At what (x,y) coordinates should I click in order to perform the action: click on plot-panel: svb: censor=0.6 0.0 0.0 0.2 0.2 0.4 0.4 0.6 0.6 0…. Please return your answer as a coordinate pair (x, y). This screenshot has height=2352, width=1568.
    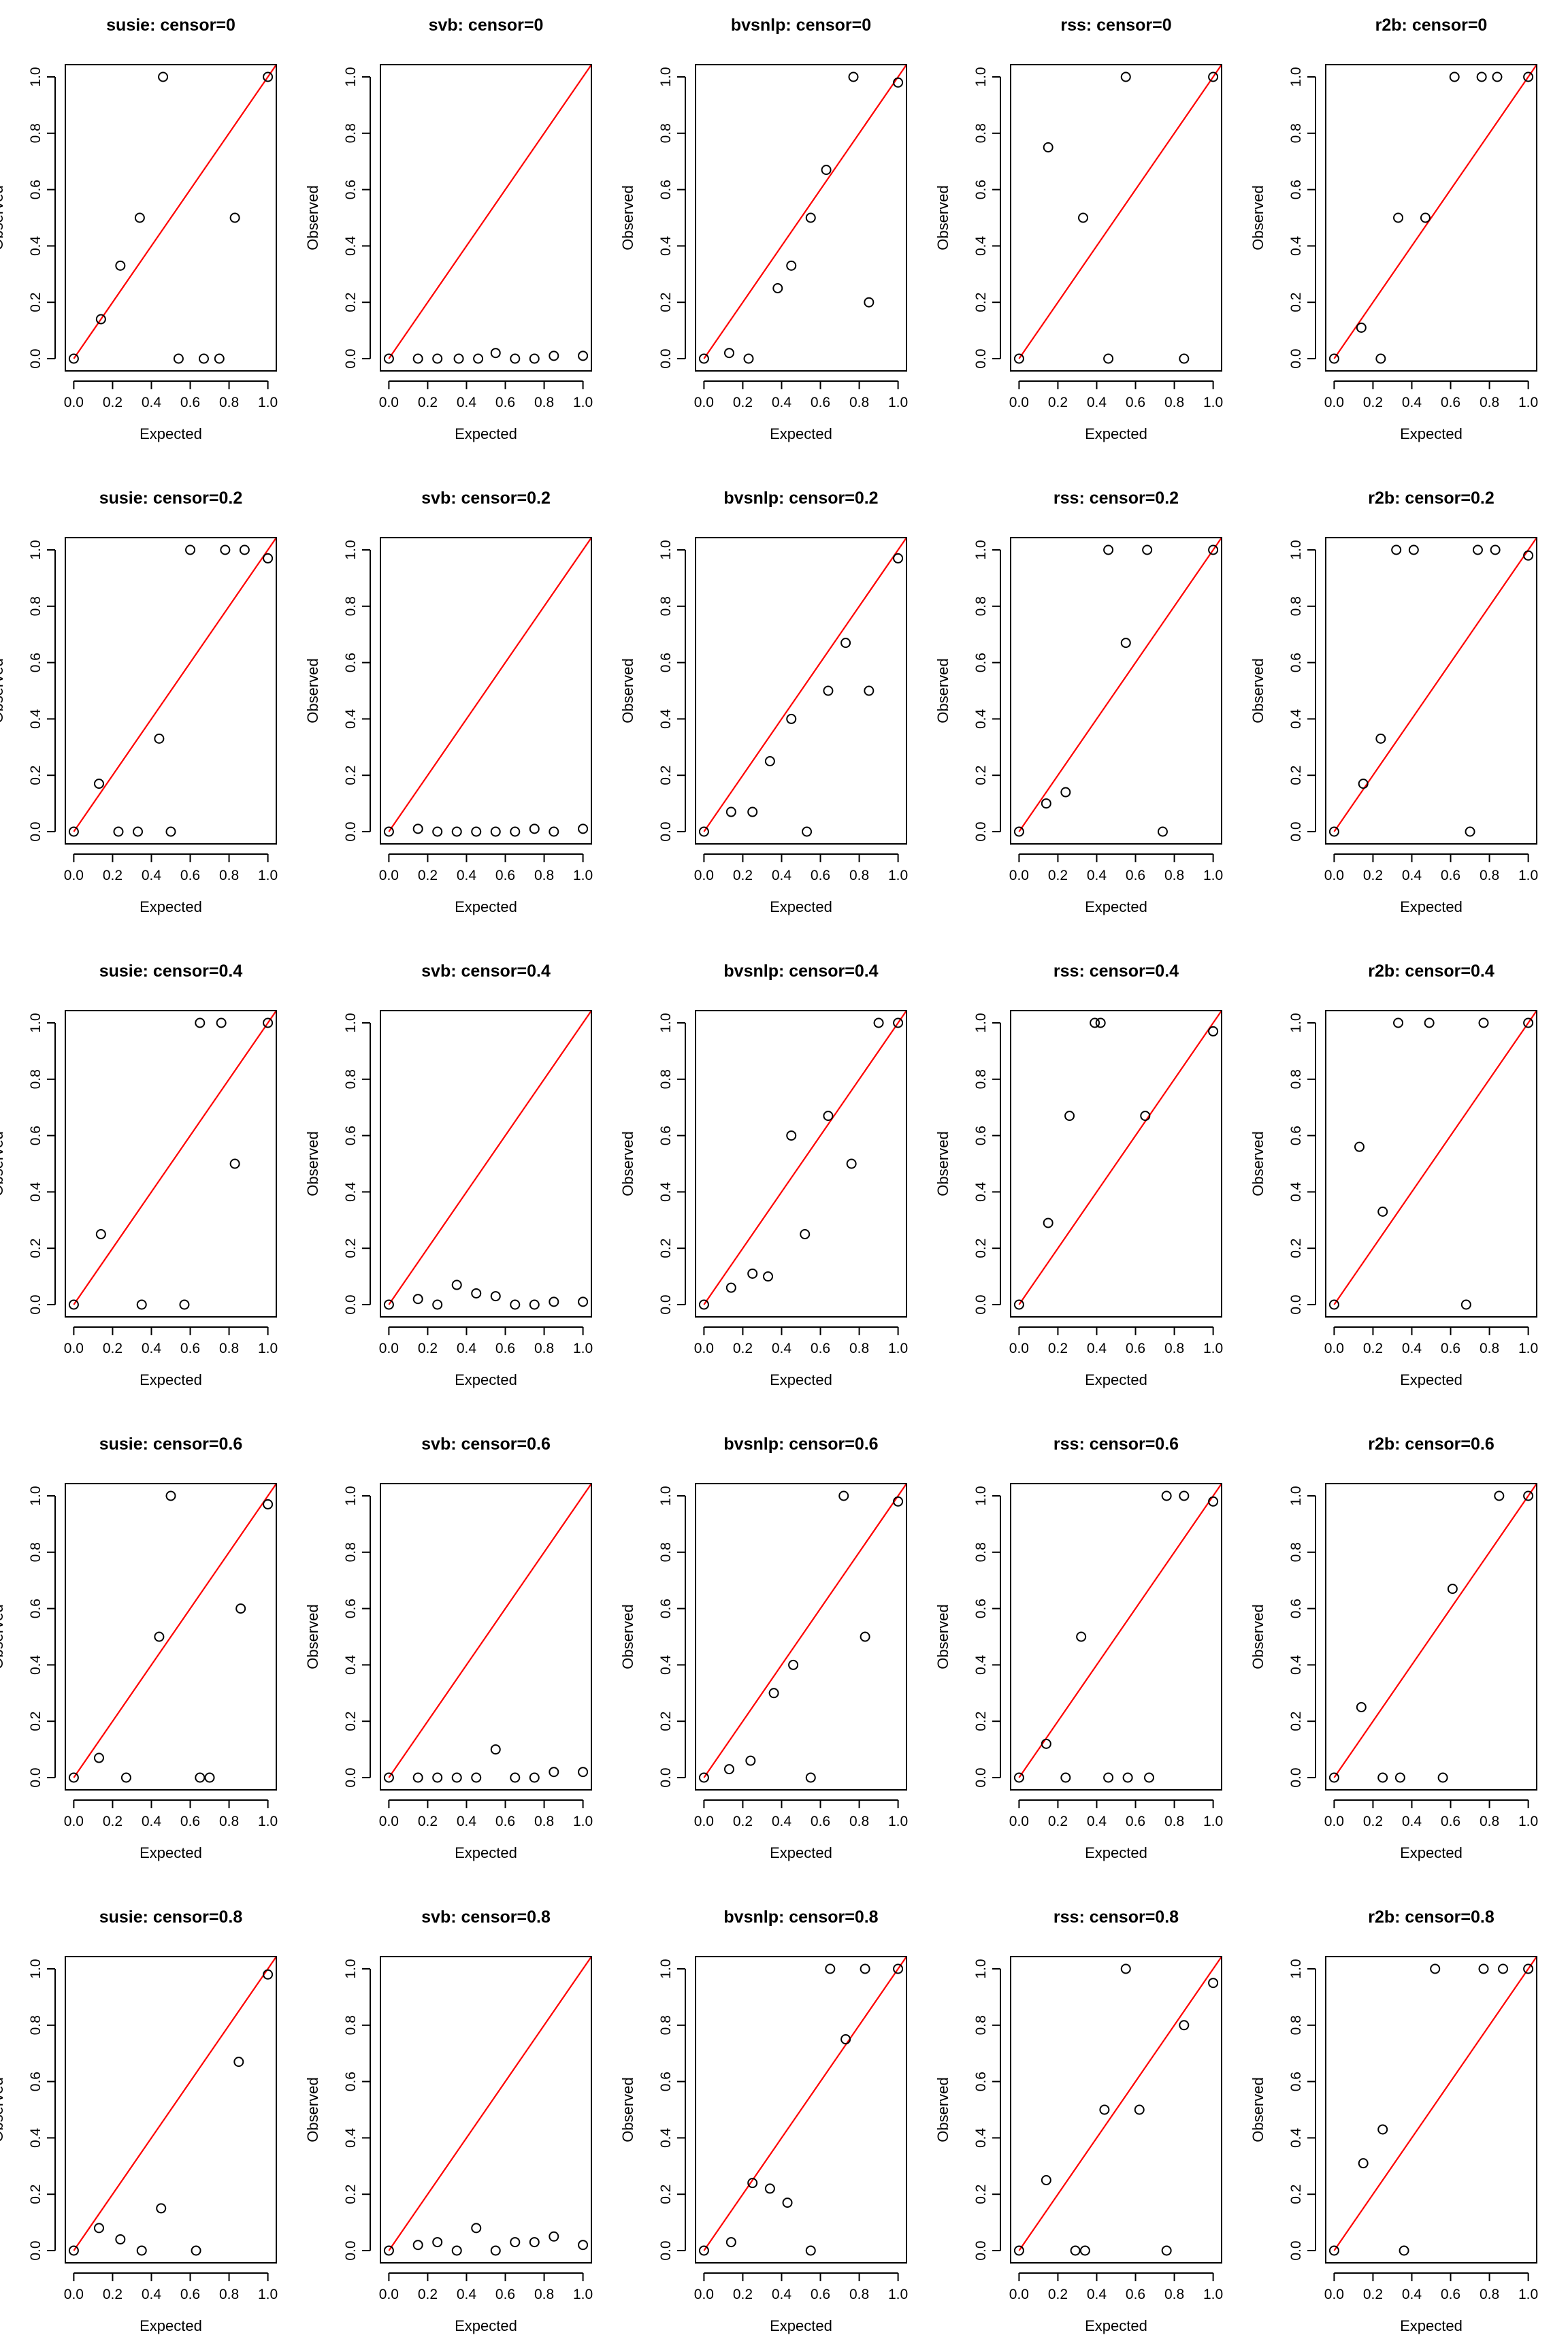
    Looking at the image, I should click on (448, 1648).